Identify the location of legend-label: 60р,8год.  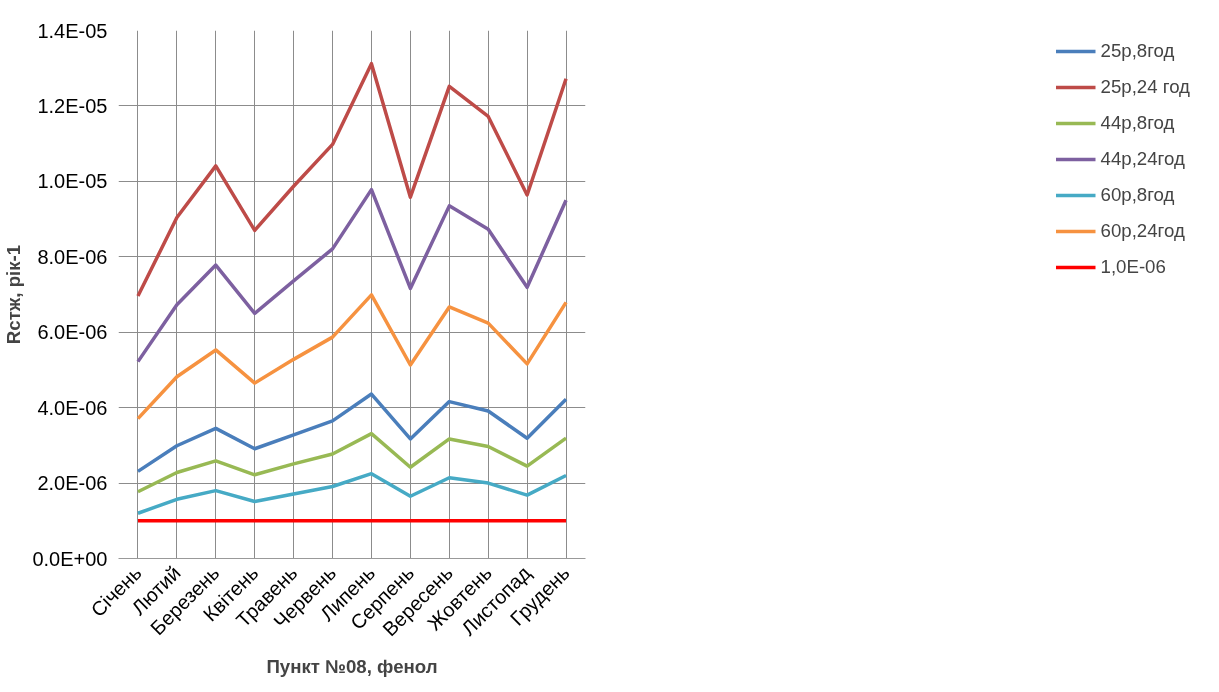
(1137, 195).